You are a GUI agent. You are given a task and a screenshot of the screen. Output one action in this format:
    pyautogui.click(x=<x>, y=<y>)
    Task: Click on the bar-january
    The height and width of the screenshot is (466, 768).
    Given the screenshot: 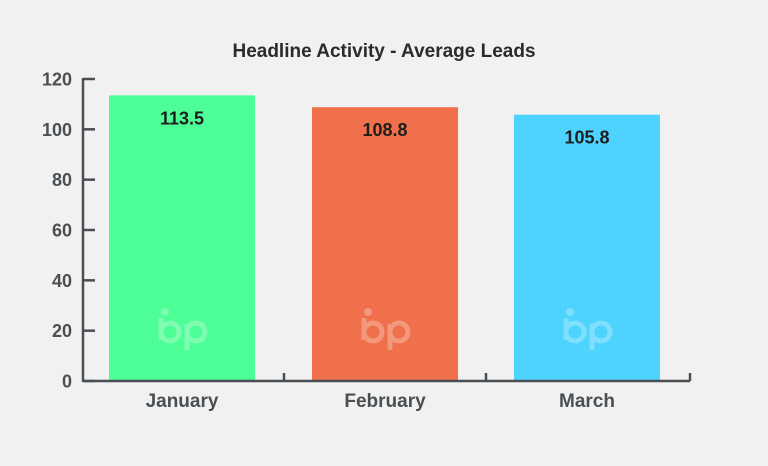 What is the action you would take?
    pyautogui.click(x=182, y=238)
    